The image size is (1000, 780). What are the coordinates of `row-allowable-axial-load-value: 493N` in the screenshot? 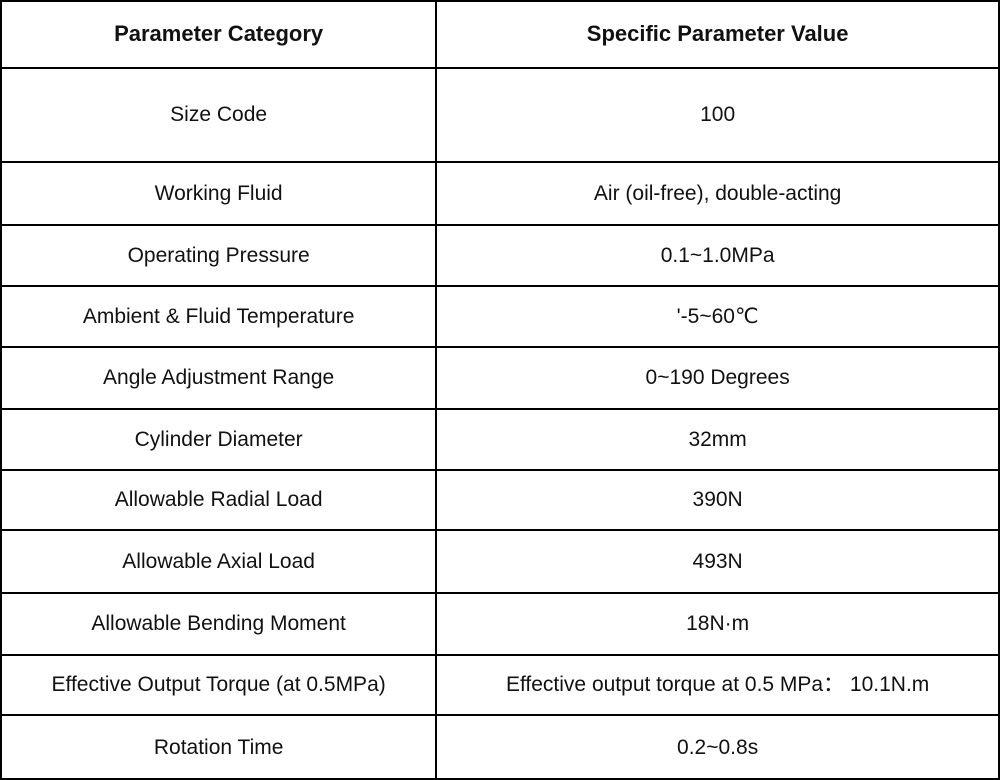 It's located at (717, 562).